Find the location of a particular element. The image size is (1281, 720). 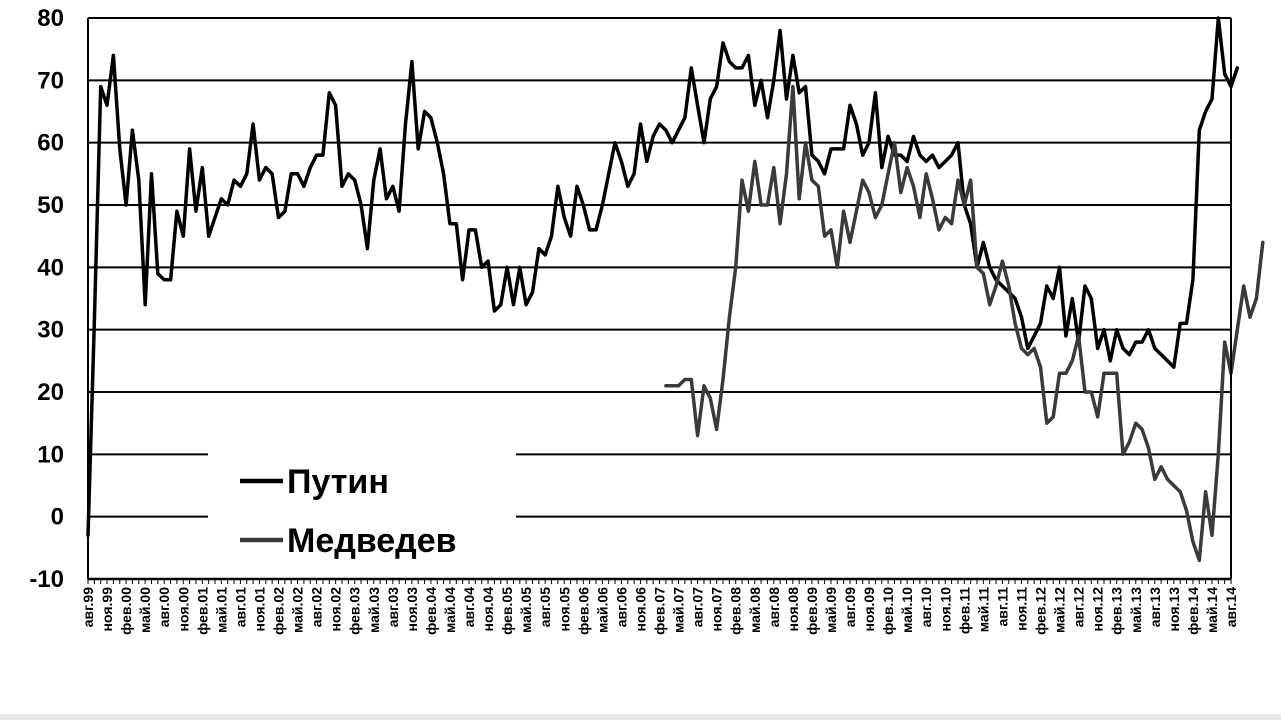

x-tick-label: май.09 is located at coordinates (831, 610).